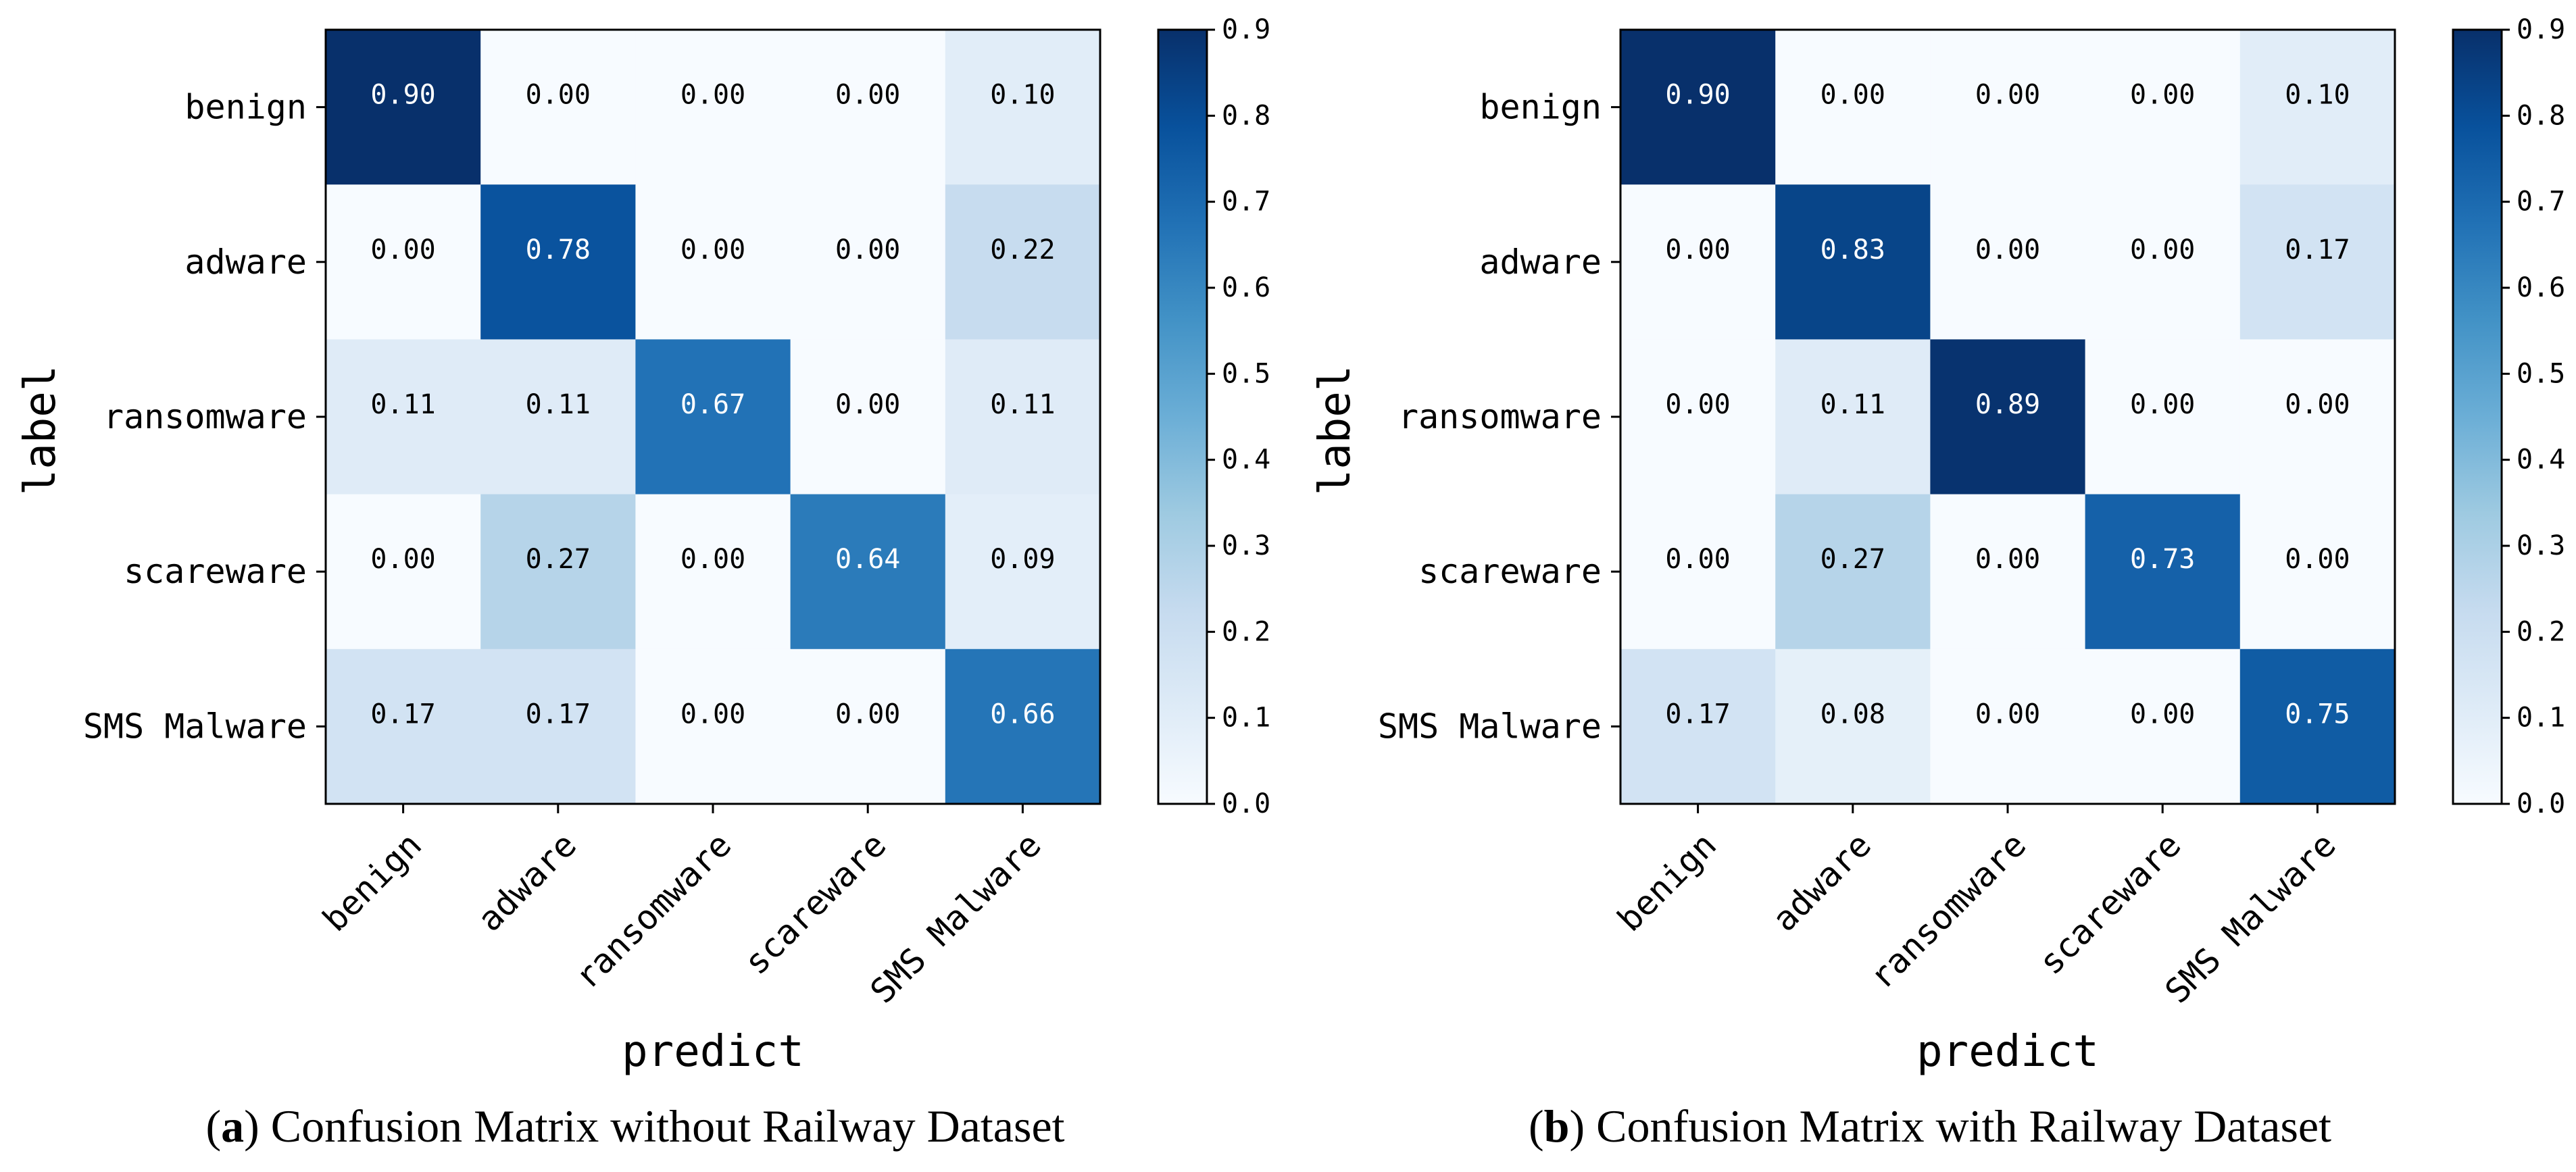 This screenshot has width=2576, height=1172. I want to click on cell-value-label: 0.75, so click(2317, 714).